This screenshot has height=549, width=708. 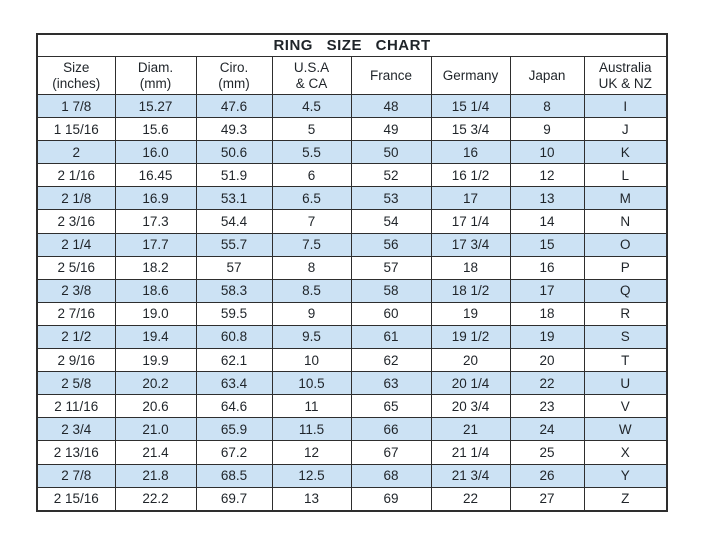 What do you see at coordinates (547, 129) in the screenshot?
I see `cell: 9` at bounding box center [547, 129].